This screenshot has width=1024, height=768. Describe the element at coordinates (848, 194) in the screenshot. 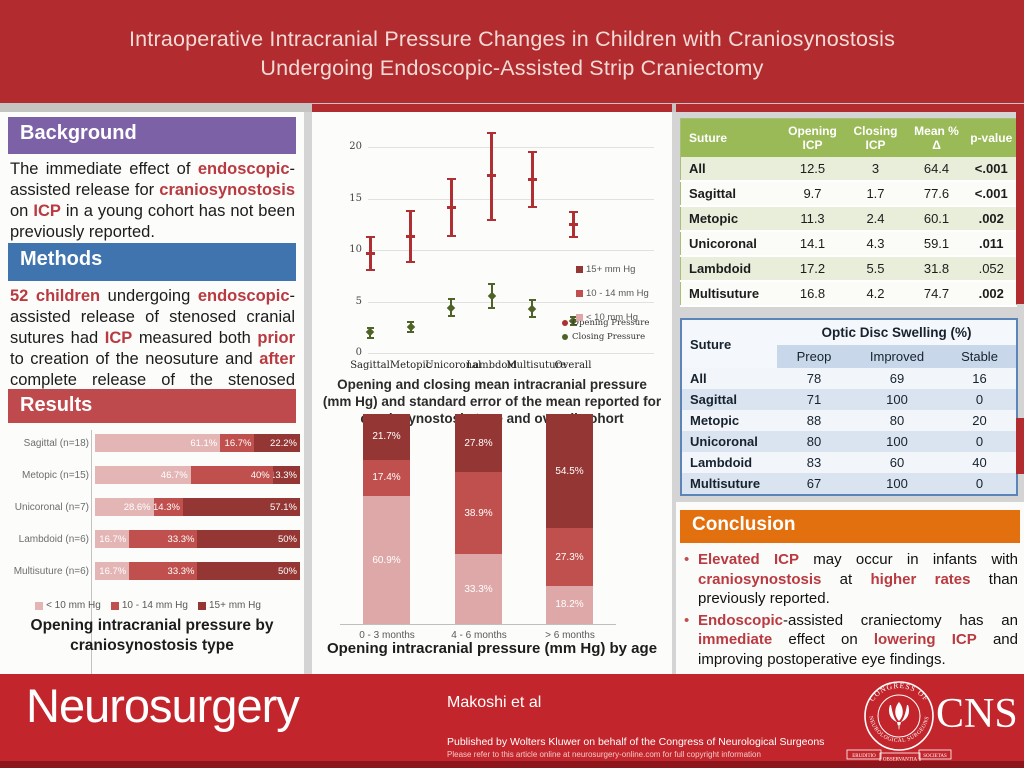

I see `table-row: Sagittal 9.7 1.7 77.6 <.001` at that location.